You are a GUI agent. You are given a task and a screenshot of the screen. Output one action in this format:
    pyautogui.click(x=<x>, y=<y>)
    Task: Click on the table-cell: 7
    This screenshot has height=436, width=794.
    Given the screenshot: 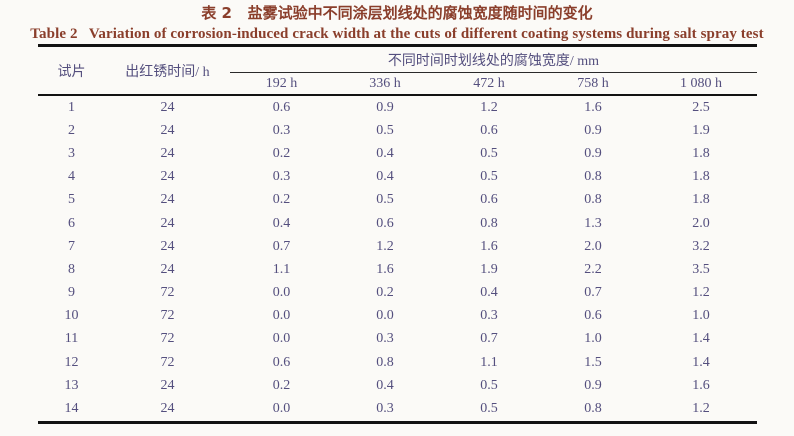 What is the action you would take?
    pyautogui.click(x=71, y=246)
    